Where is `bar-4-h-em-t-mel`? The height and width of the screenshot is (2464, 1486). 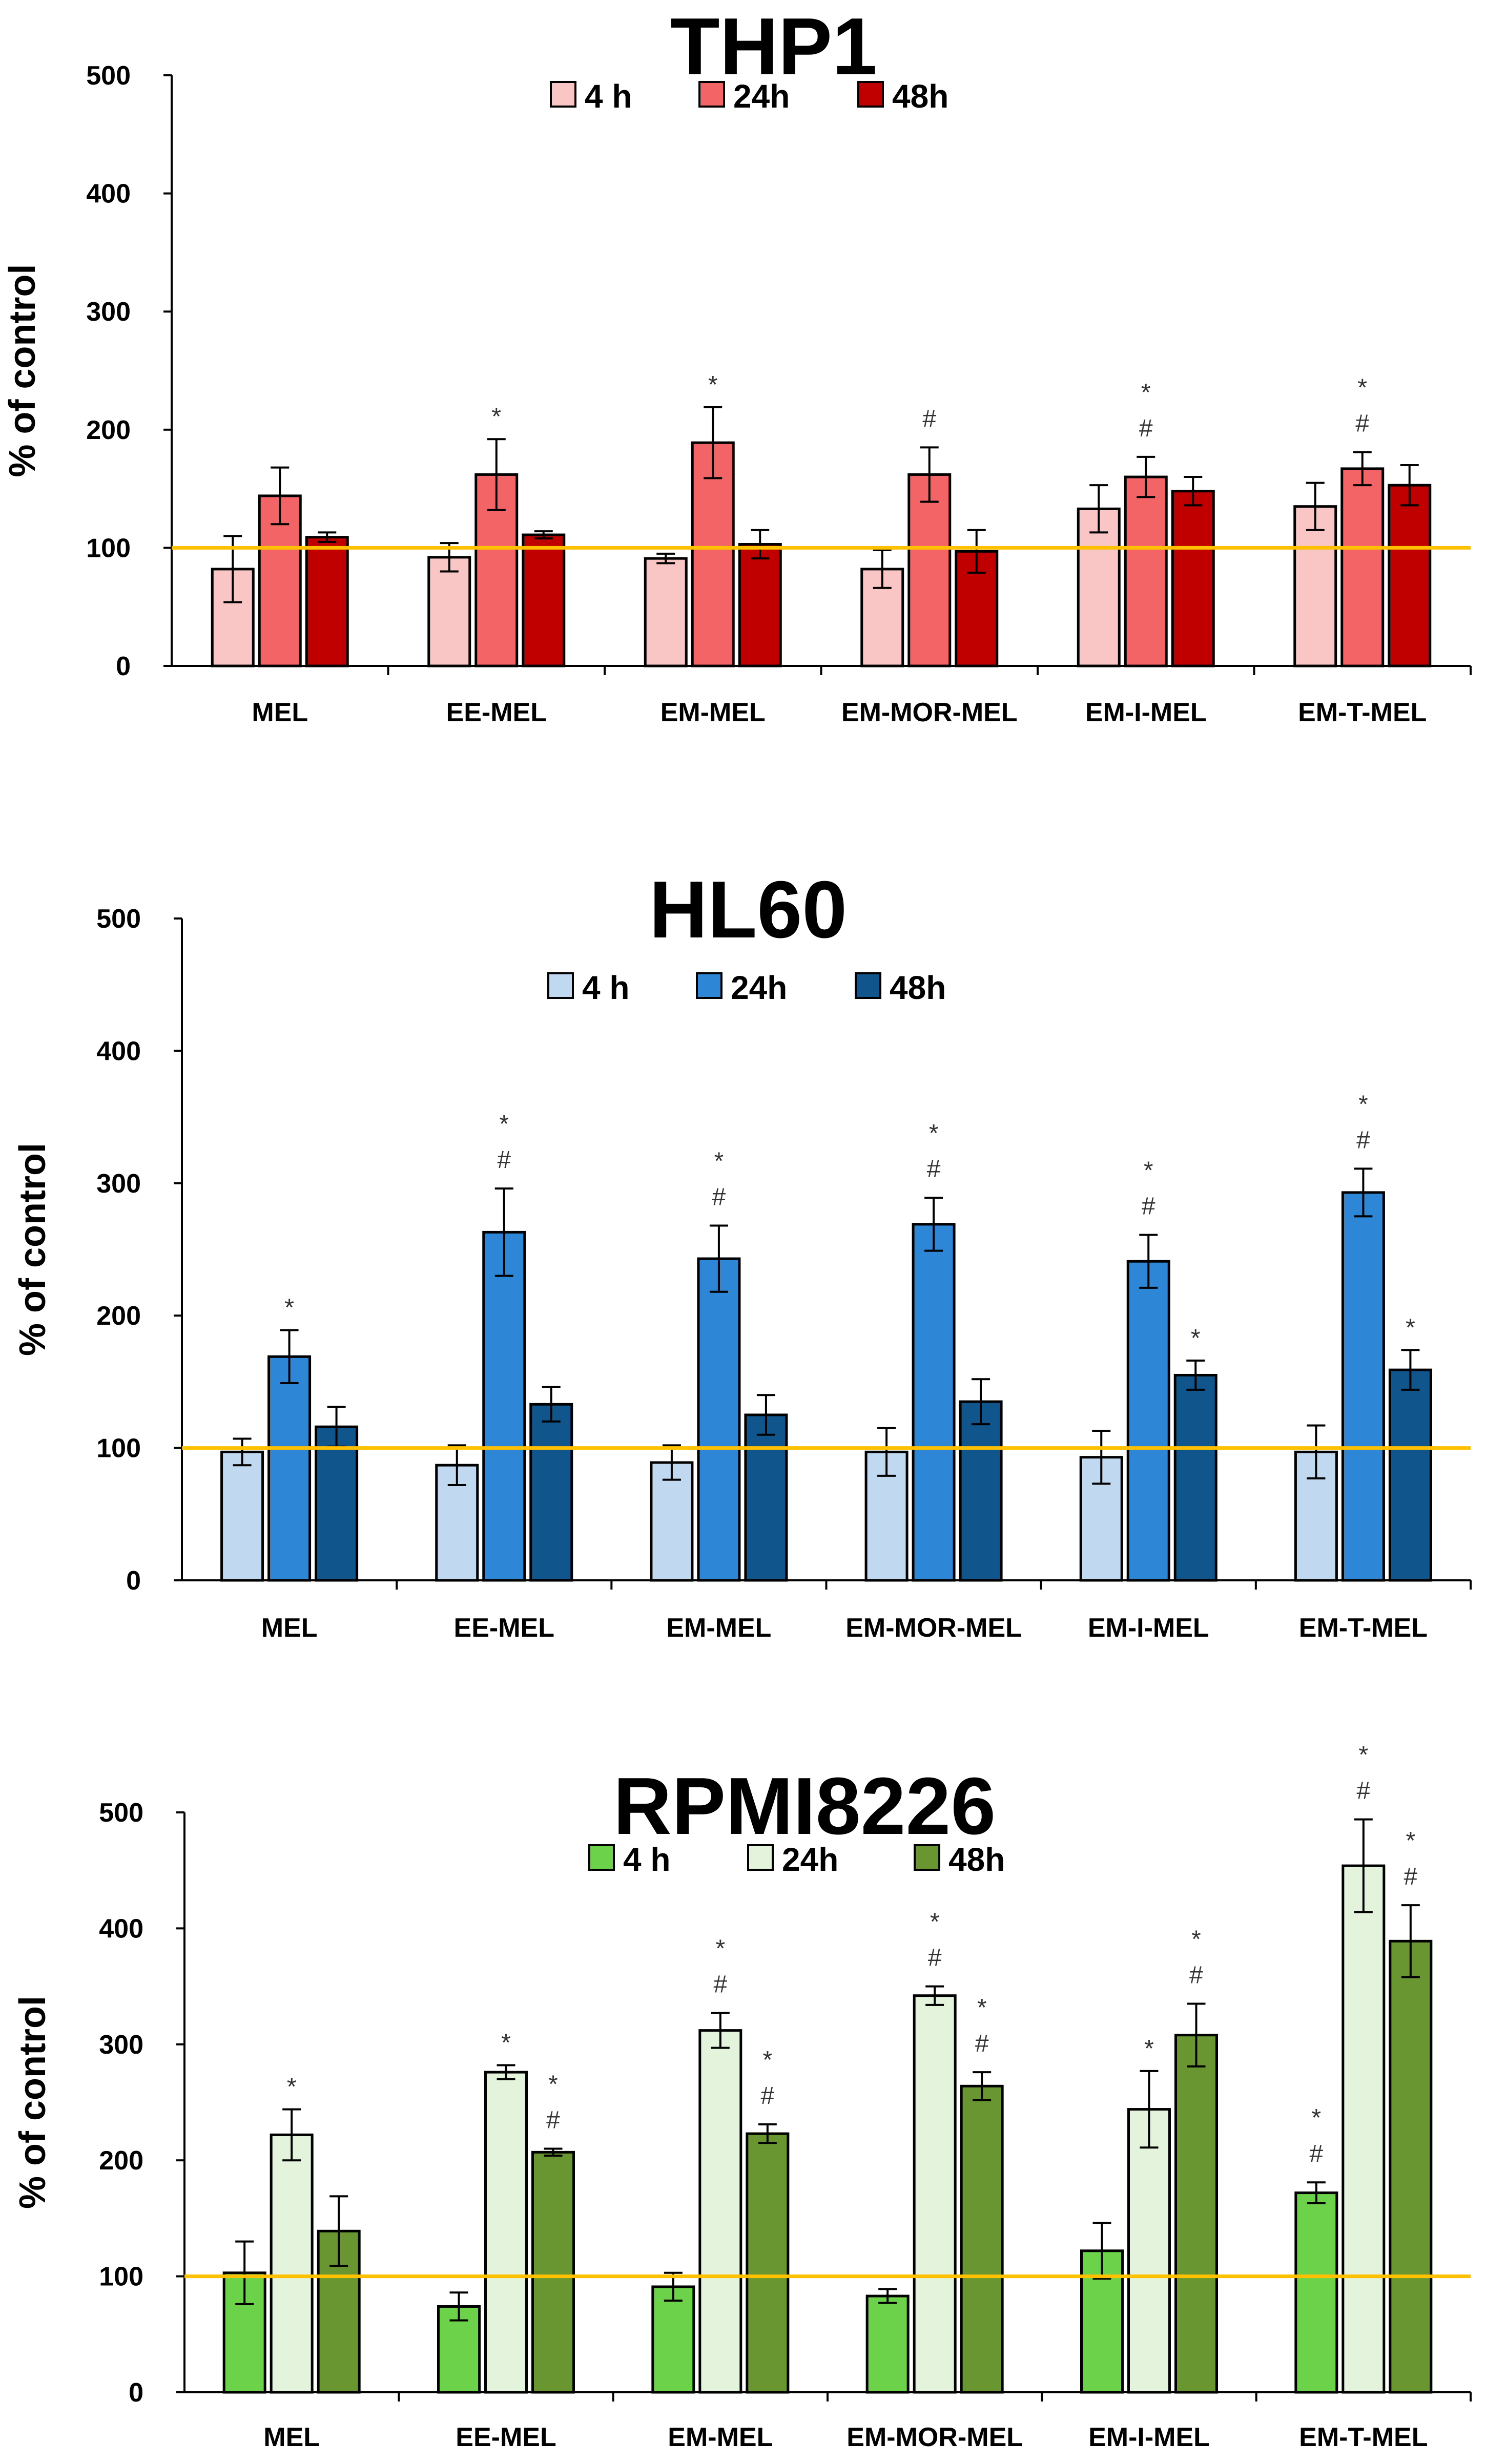 bar-4-h-em-t-mel is located at coordinates (1316, 2292).